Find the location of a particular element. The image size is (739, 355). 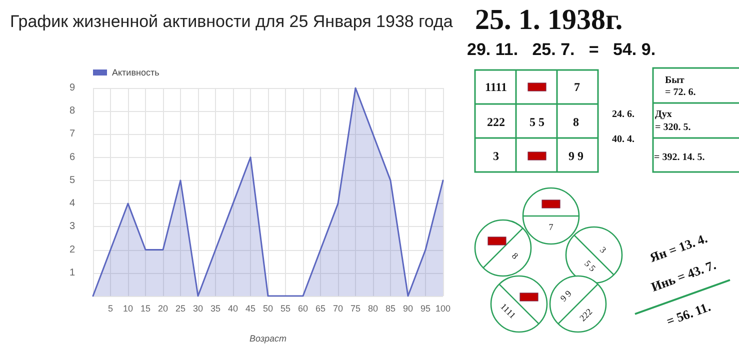

text: = 56. 11. is located at coordinates (688, 313).